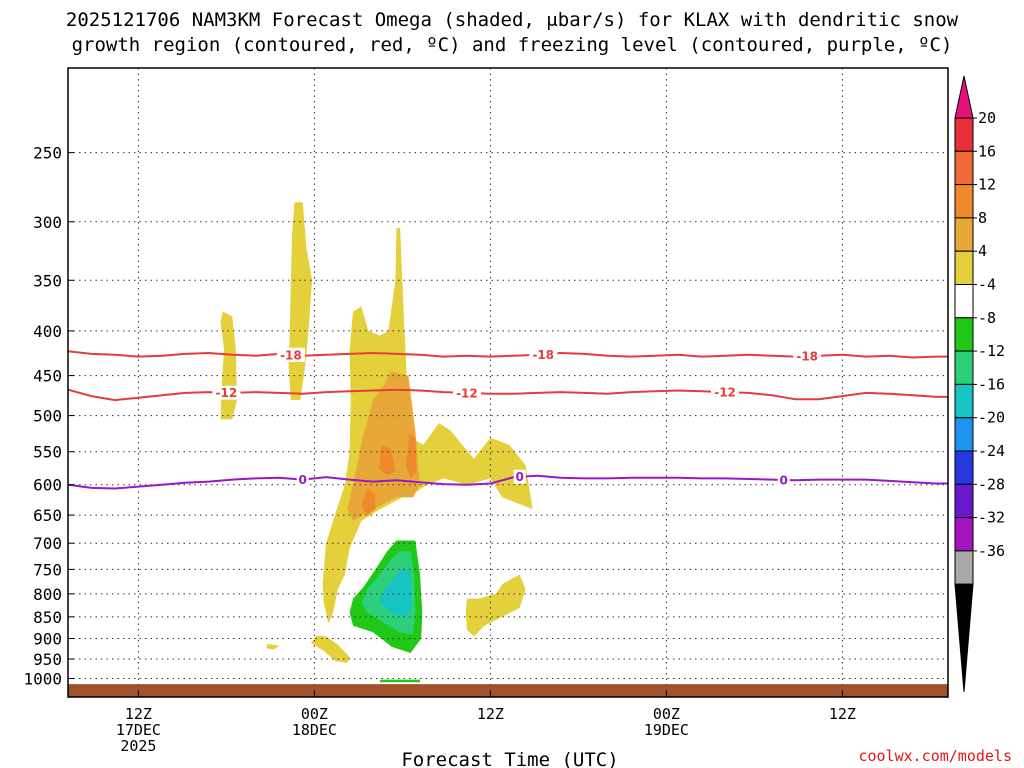 This screenshot has width=1024, height=768. I want to click on omega-plus12-a, so click(387, 460).